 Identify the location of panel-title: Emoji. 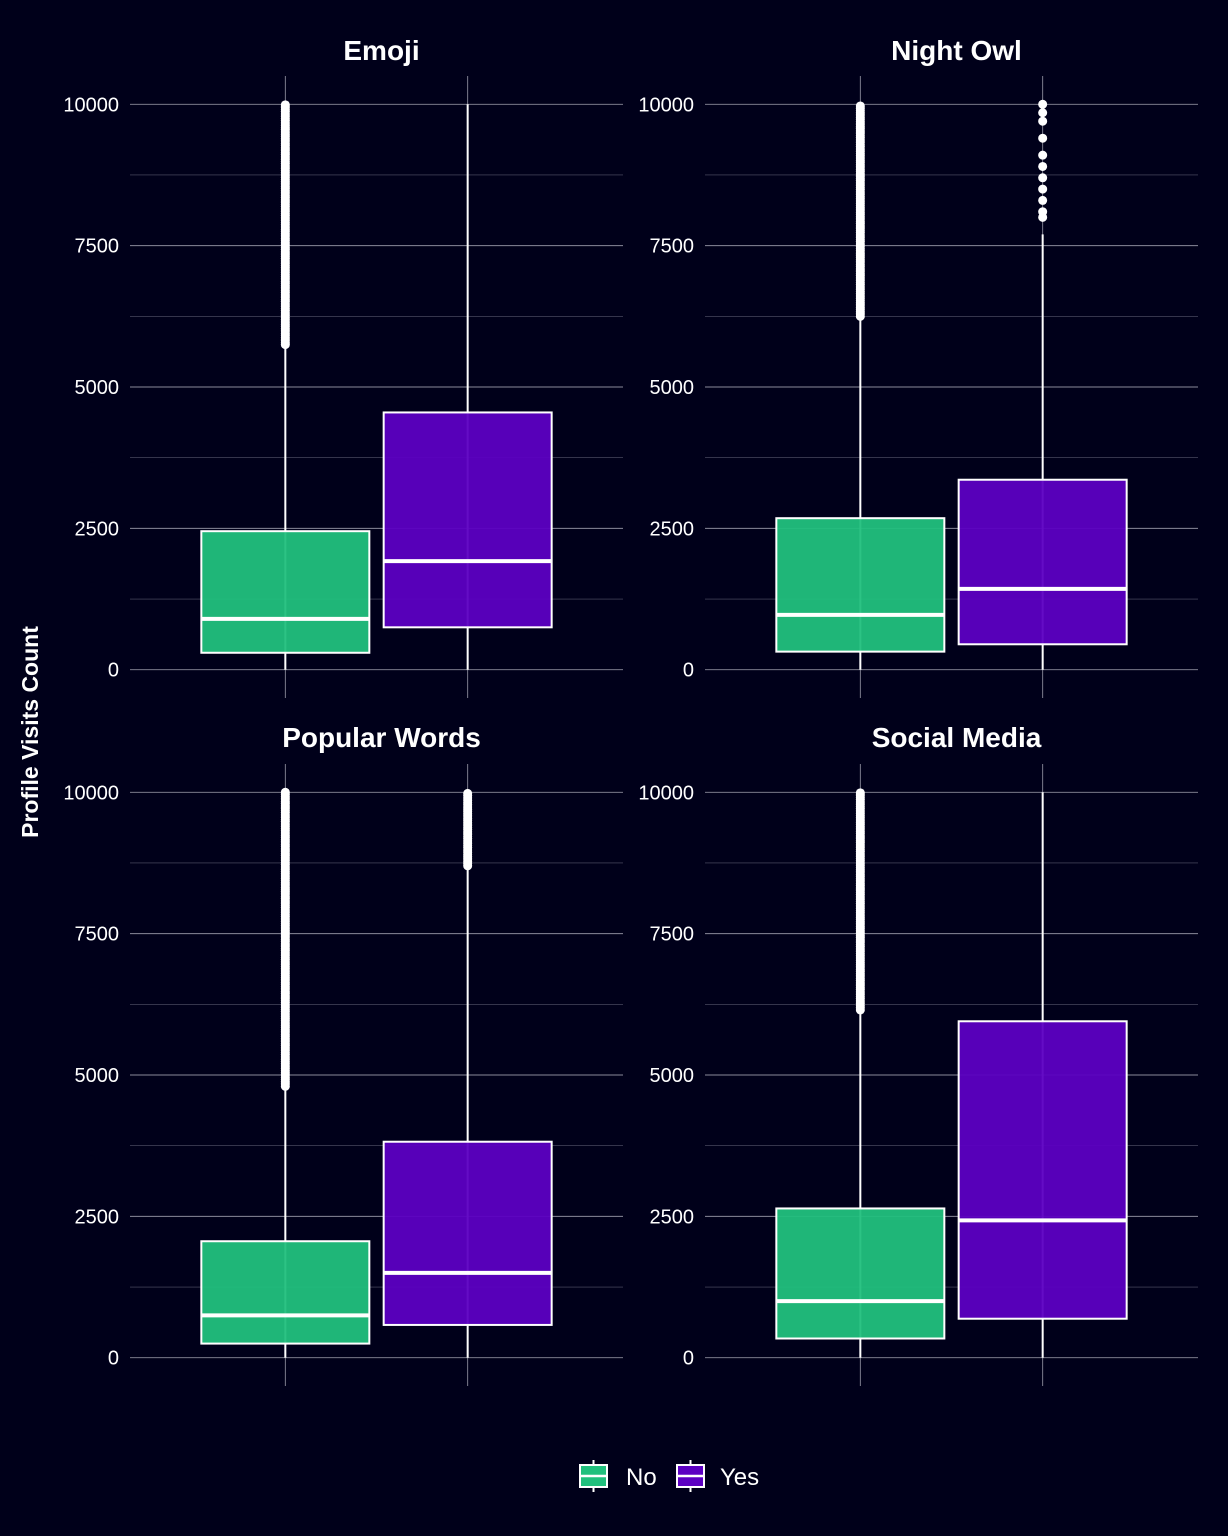
(381, 50).